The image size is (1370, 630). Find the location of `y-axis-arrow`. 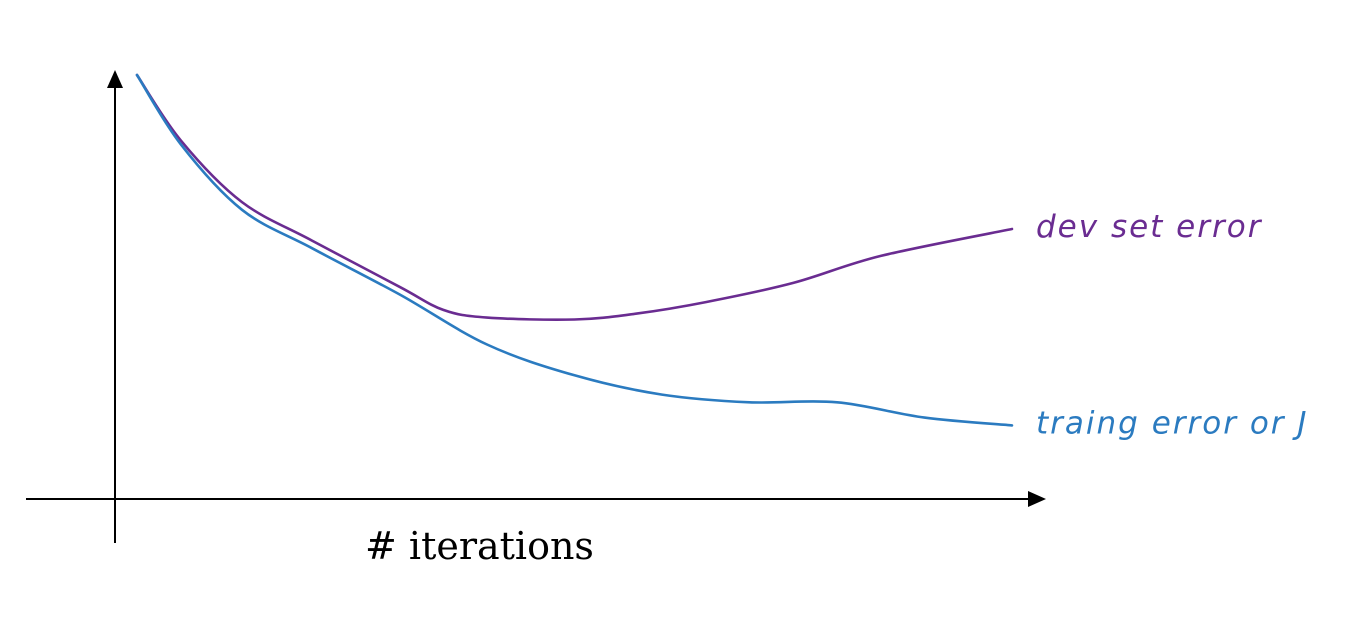

y-axis-arrow is located at coordinates (115, 79).